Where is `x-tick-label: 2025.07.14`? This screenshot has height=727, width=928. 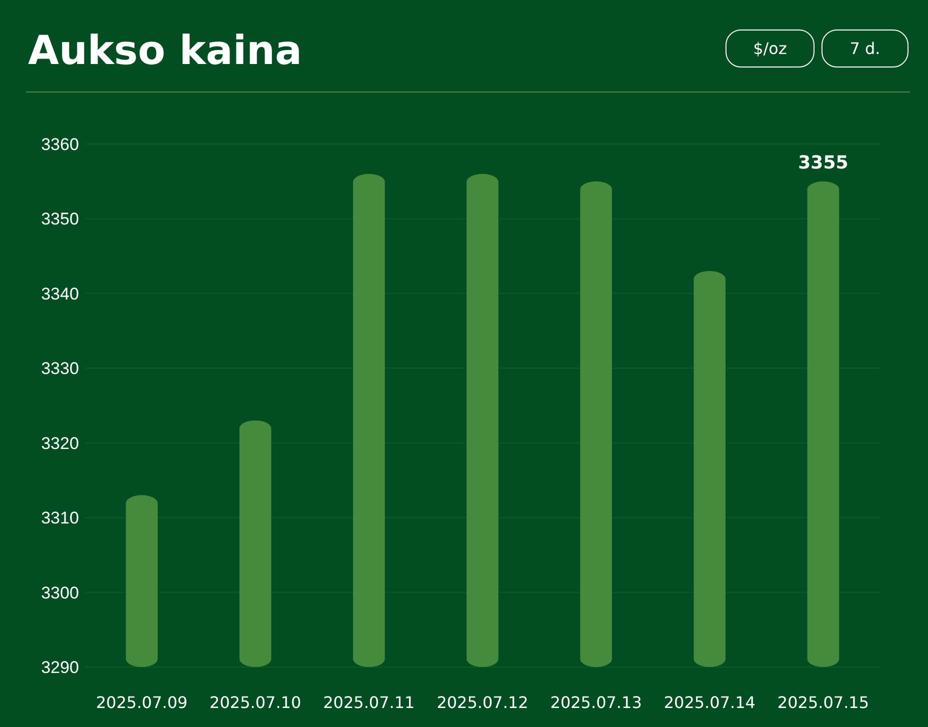 x-tick-label: 2025.07.14 is located at coordinates (710, 702).